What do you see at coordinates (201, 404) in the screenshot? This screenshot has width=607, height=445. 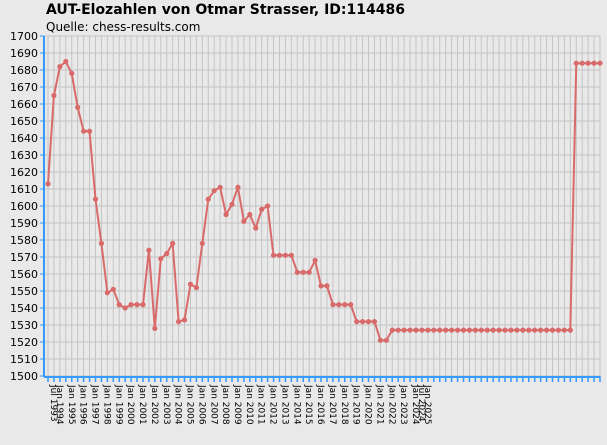 I see `x-tick-label: Jan 2006` at bounding box center [201, 404].